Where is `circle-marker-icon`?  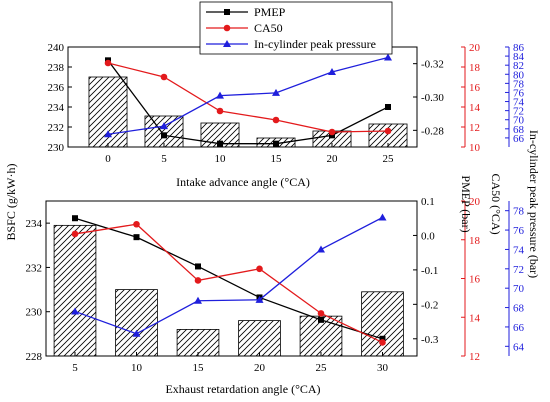
circle-marker-icon is located at coordinates (227, 28).